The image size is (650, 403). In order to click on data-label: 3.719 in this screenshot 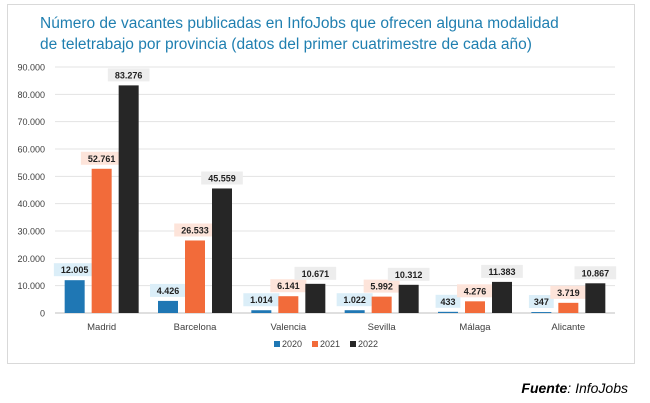, I will do `click(568, 293)`.